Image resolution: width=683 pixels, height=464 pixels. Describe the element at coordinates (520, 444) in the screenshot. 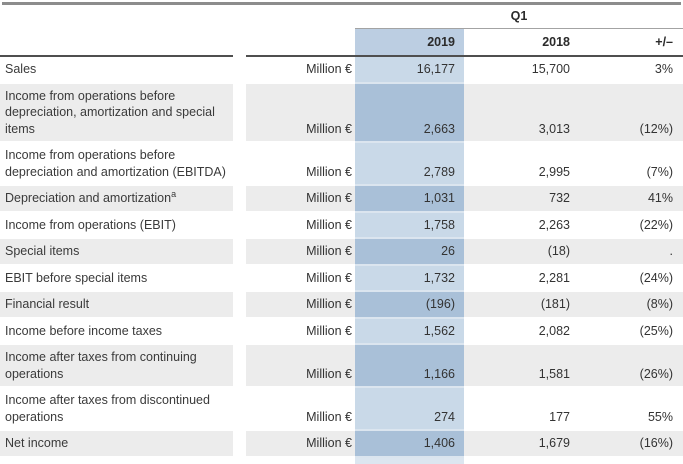

I see `value-2018-cell: 1,679` at that location.